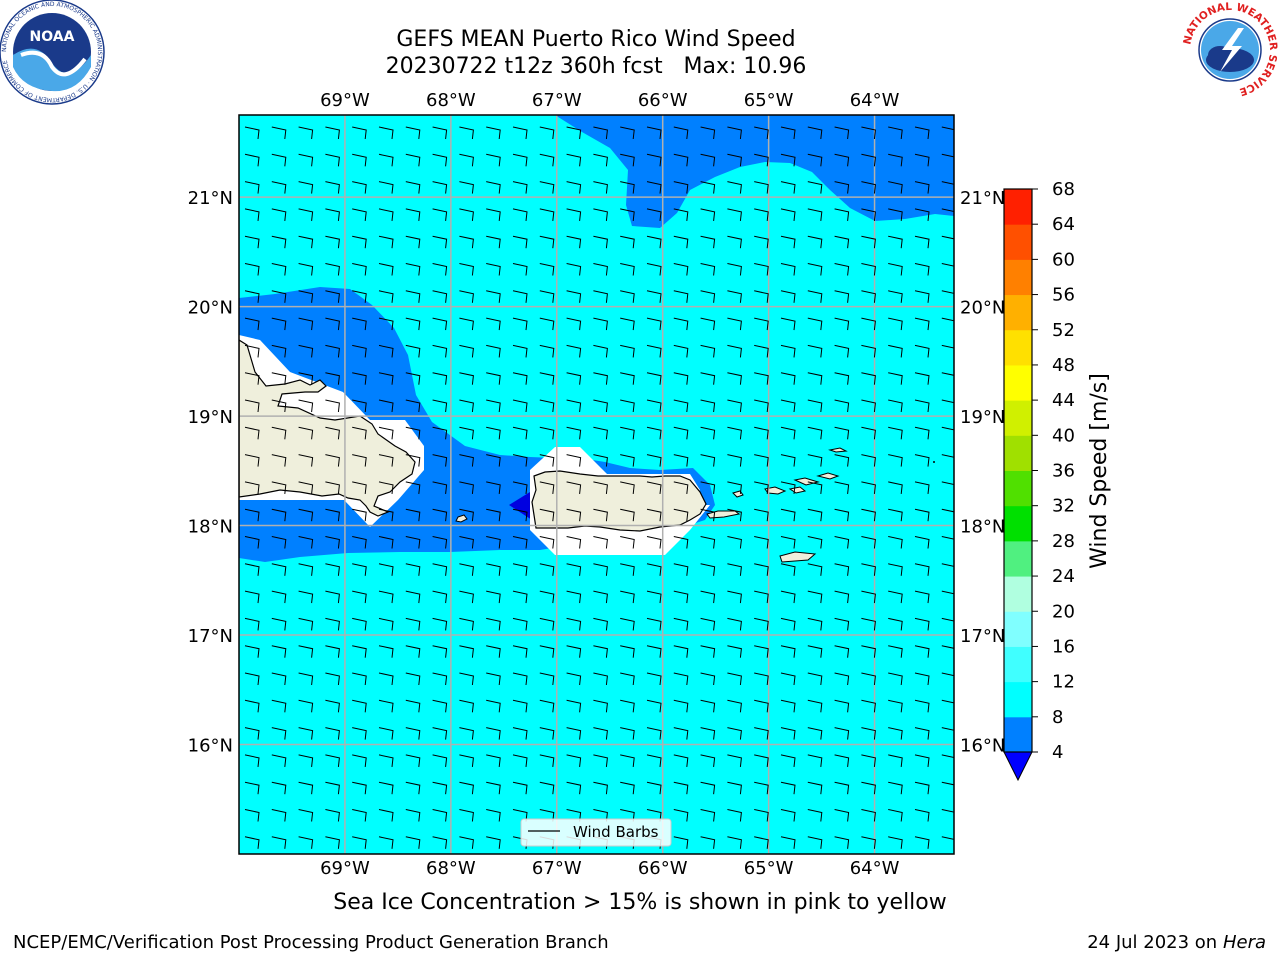 The height and width of the screenshot is (960, 1280). Describe the element at coordinates (345, 100) in the screenshot. I see `lon-label-top: 69°W` at that location.